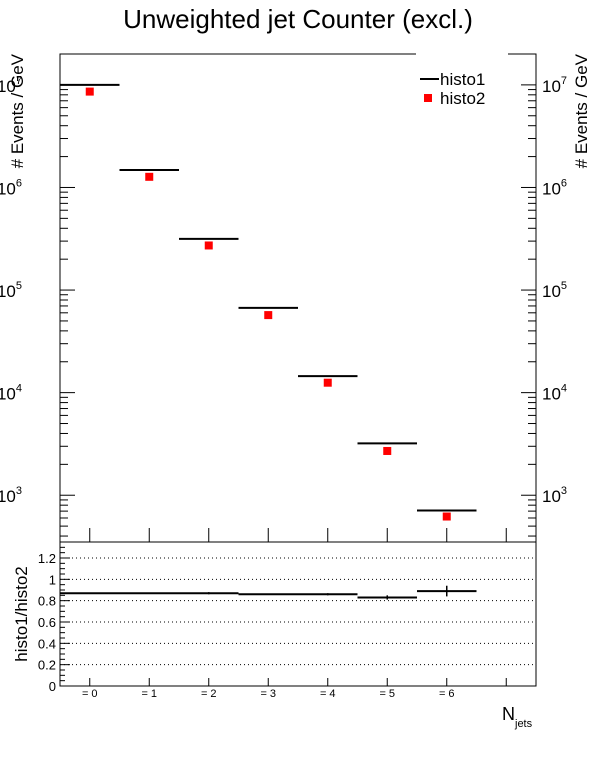 The width and height of the screenshot is (596, 772). Describe the element at coordinates (554, 85) in the screenshot. I see `y-tick-label-right: 10⁷` at that location.